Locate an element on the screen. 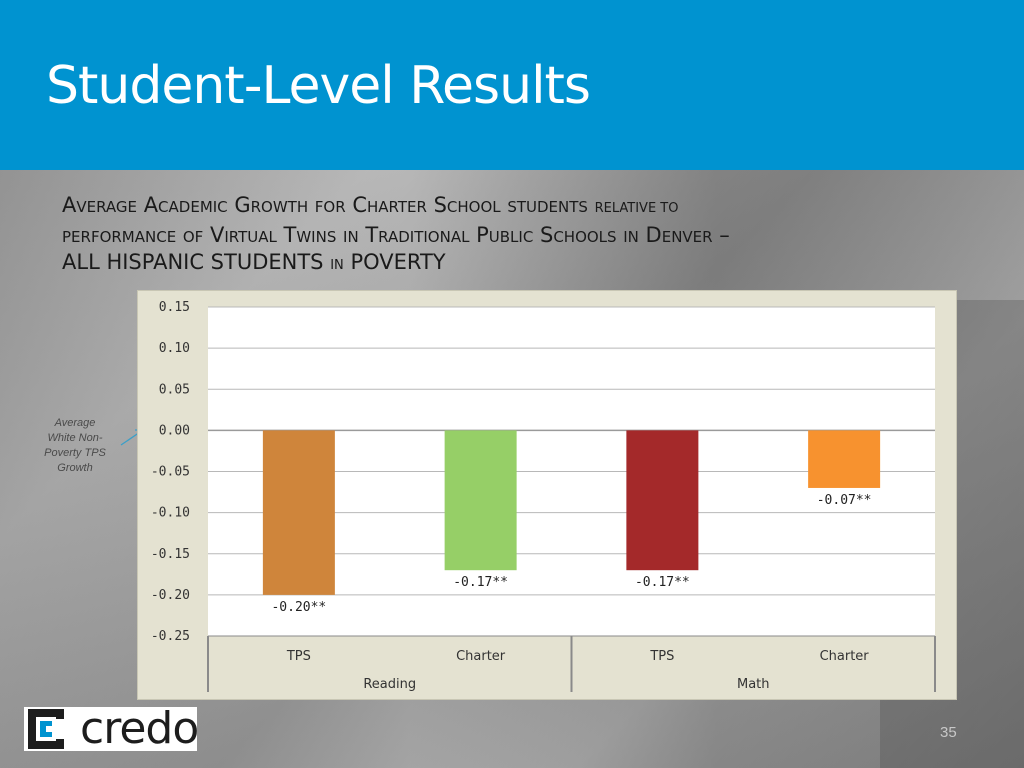 This screenshot has height=768, width=1024. baseline-note-line-4: Growth is located at coordinates (75, 468).